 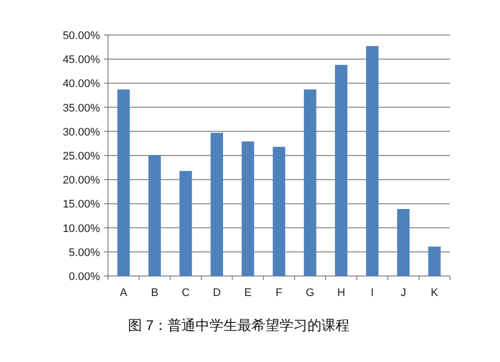 What do you see at coordinates (81, 60) in the screenshot?
I see `y-tick-label: 45.00%` at bounding box center [81, 60].